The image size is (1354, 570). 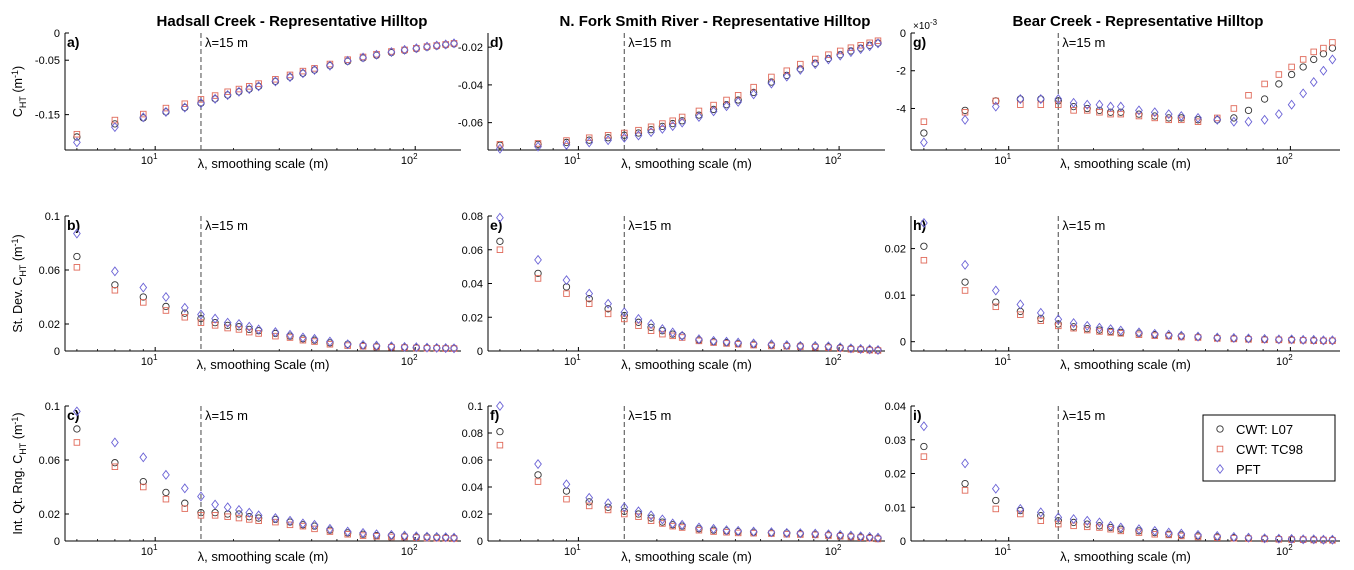 I want to click on panel-label: c), so click(x=73, y=415).